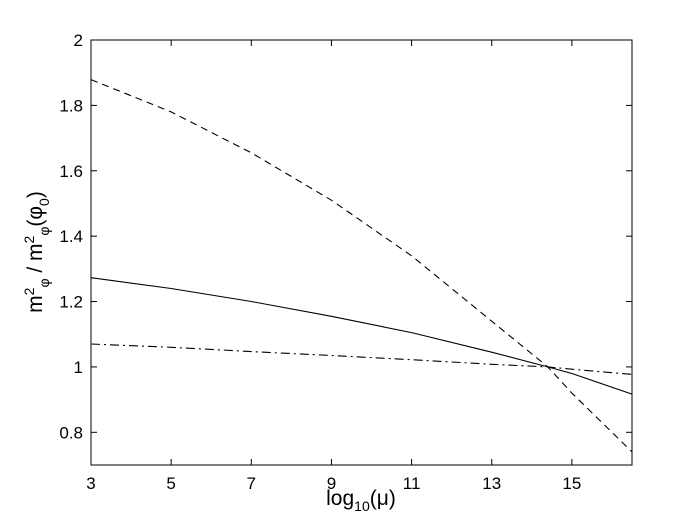 The height and width of the screenshot is (524, 698). I want to click on y-tick-label: 1, so click(78, 367).